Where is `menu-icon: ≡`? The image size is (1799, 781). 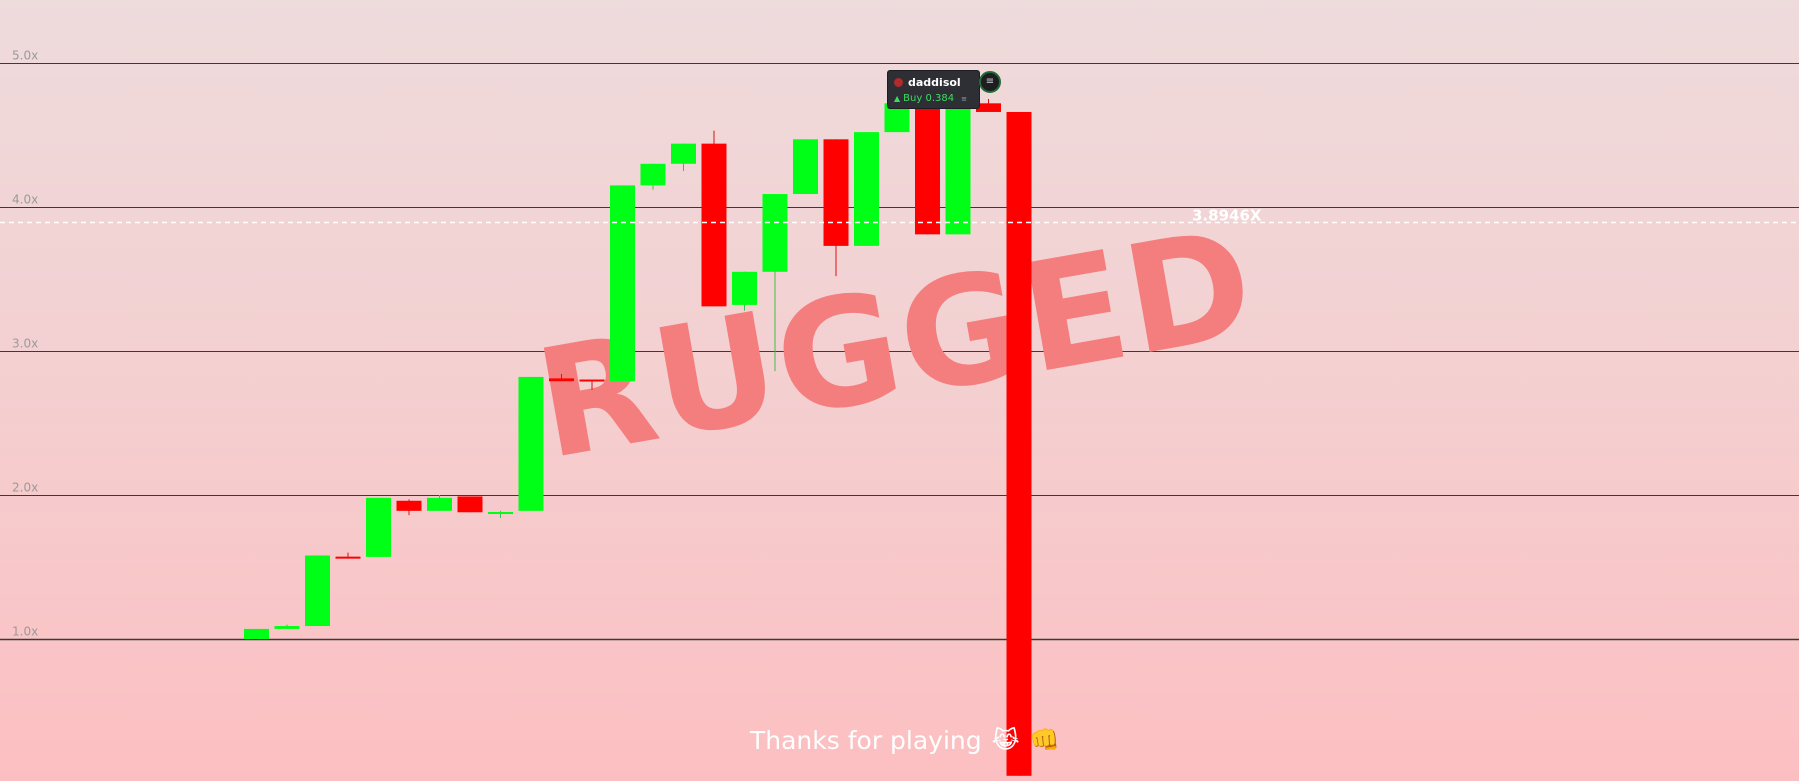 menu-icon: ≡ is located at coordinates (990, 81).